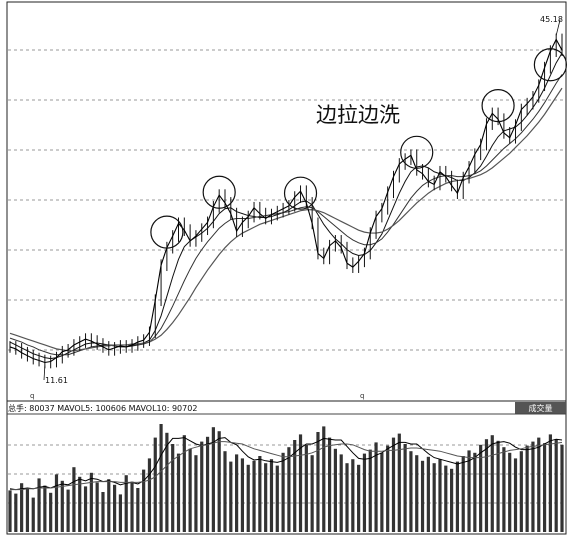 Image resolution: width=573 pixels, height=538 pixels. Describe the element at coordinates (32, 396) in the screenshot. I see `q-label-left: q` at that location.